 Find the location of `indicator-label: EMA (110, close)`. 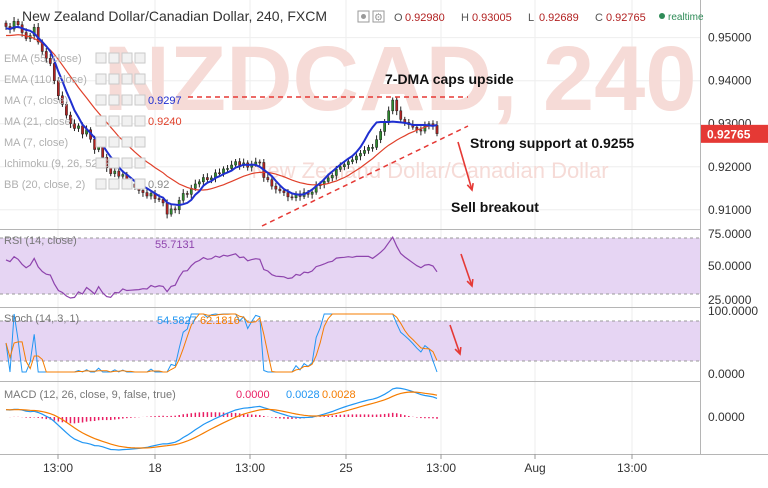

indicator-label: EMA (110, close) is located at coordinates (45, 80).